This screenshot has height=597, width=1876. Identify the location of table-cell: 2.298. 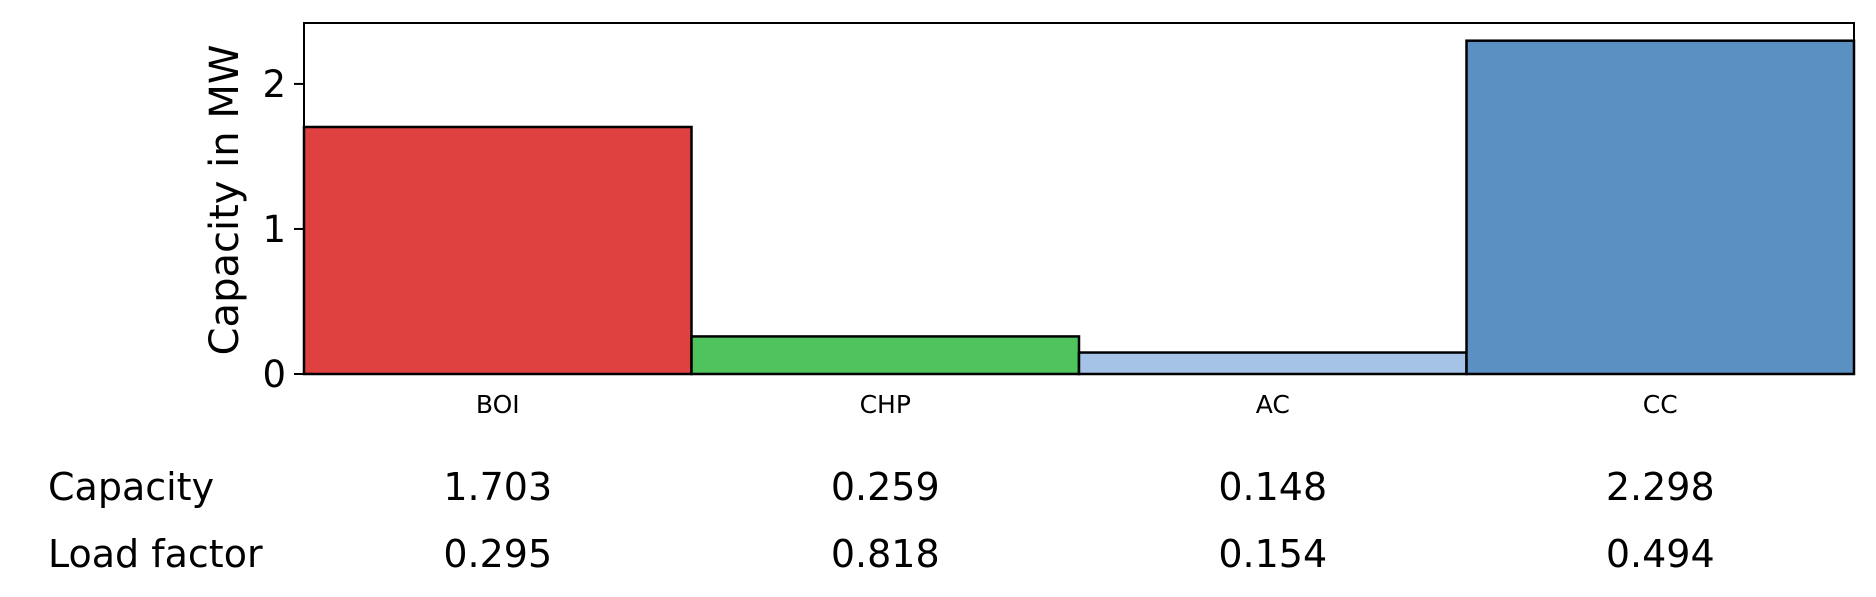
(1660, 487).